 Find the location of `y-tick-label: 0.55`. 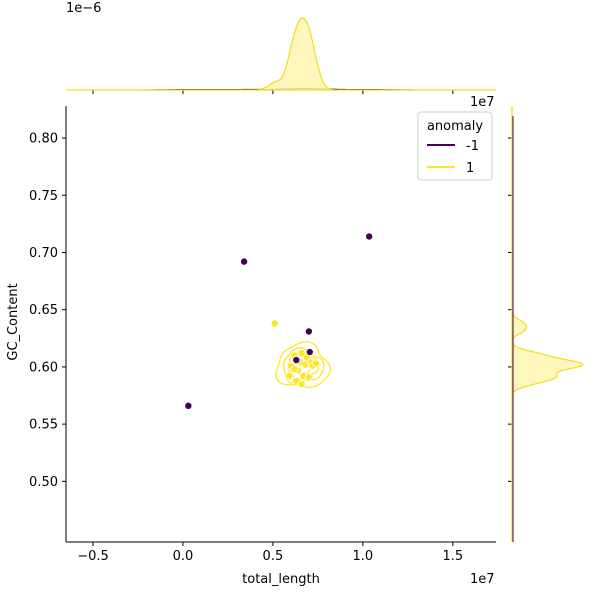

y-tick-label: 0.55 is located at coordinates (43, 425).